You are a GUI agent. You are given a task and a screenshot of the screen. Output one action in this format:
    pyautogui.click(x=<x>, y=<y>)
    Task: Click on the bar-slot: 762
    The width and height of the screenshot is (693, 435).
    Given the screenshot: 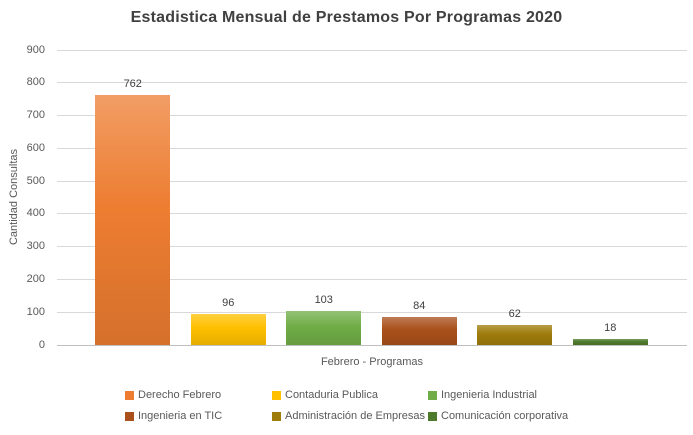 What is the action you would take?
    pyautogui.click(x=133, y=197)
    